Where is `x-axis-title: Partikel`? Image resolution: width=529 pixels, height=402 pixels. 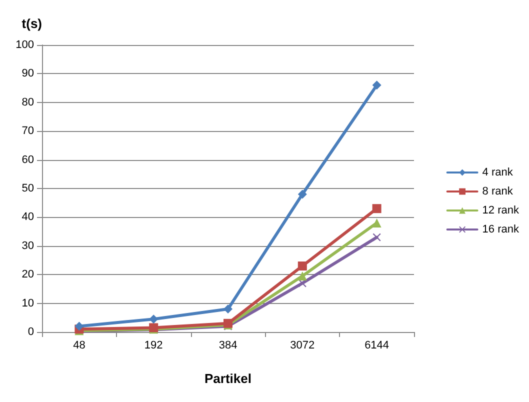
x-axis-title: Partikel is located at coordinates (228, 378).